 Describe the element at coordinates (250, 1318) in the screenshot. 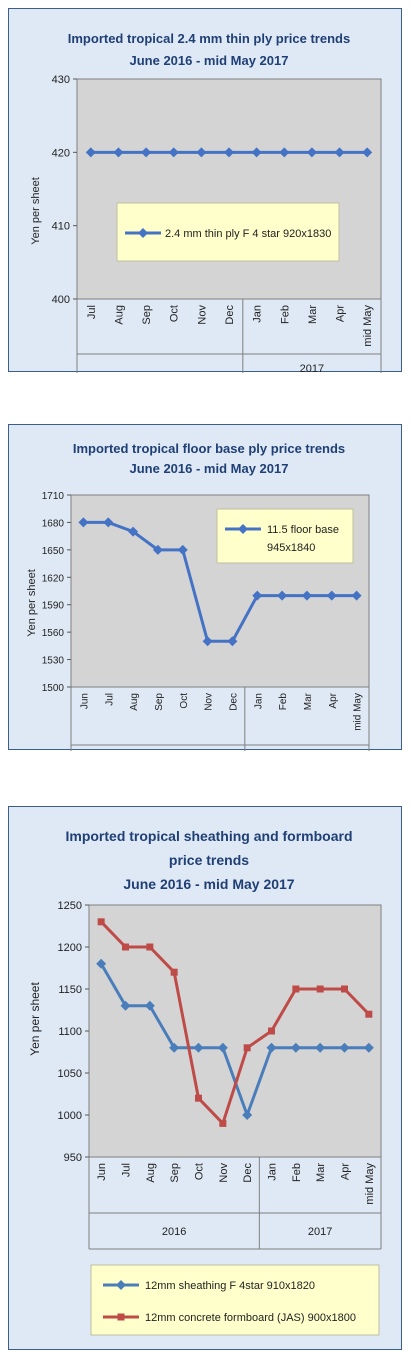

I see `legend-label: 12mm concrete formboard (JAS) 900x1800` at that location.